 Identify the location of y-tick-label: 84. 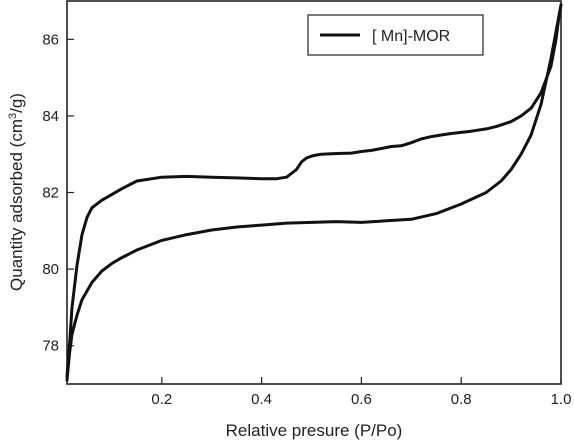
(50, 116).